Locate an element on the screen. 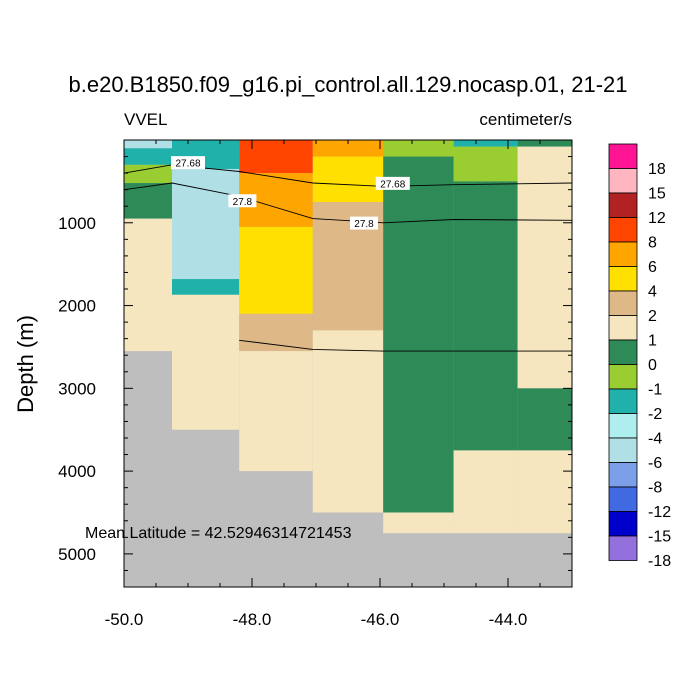 The width and height of the screenshot is (700, 700). colorbar-label: -1 is located at coordinates (655, 390).